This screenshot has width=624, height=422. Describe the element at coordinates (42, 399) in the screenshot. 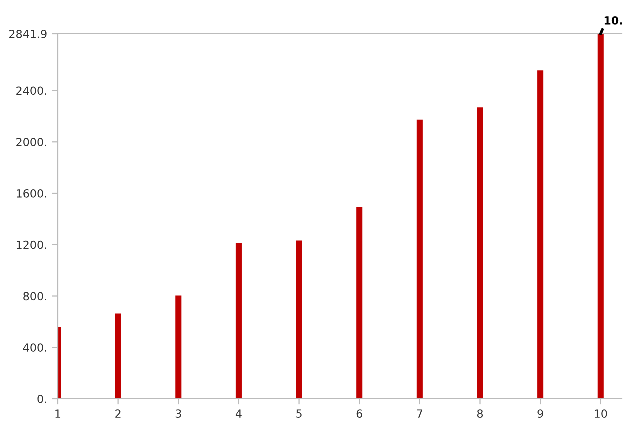

I see `y-tick-label: 0.` at that location.